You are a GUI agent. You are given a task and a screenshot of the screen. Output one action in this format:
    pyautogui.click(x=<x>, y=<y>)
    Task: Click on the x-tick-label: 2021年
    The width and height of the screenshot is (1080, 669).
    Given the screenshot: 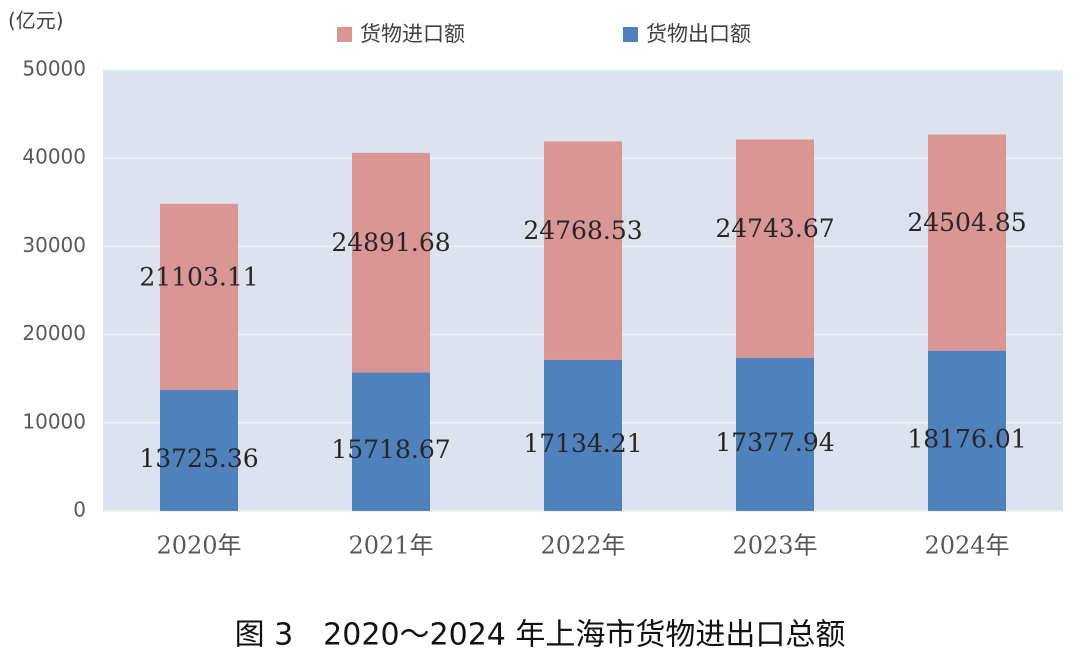 What is the action you would take?
    pyautogui.click(x=390, y=546)
    